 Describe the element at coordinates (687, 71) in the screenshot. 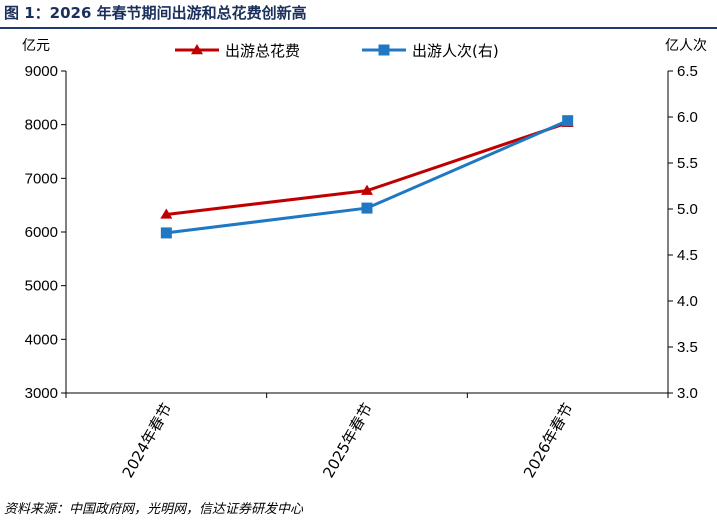

I see `right-tick-label: 6.5` at that location.